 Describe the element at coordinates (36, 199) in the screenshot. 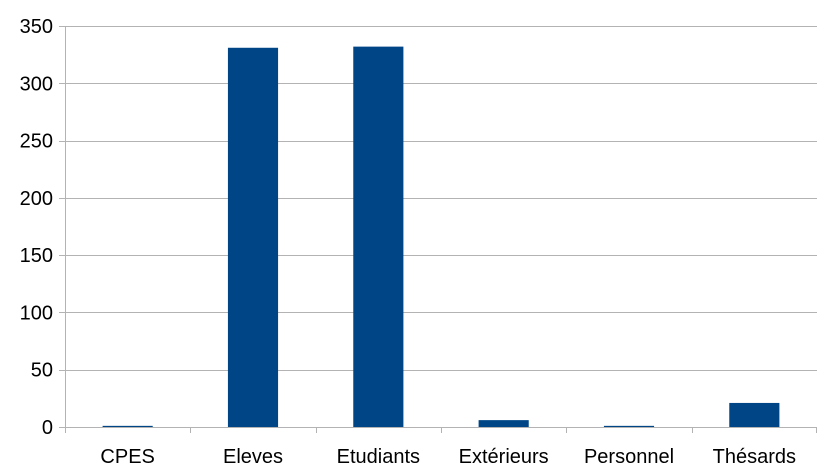

I see `ytick-label-200: 200` at that location.